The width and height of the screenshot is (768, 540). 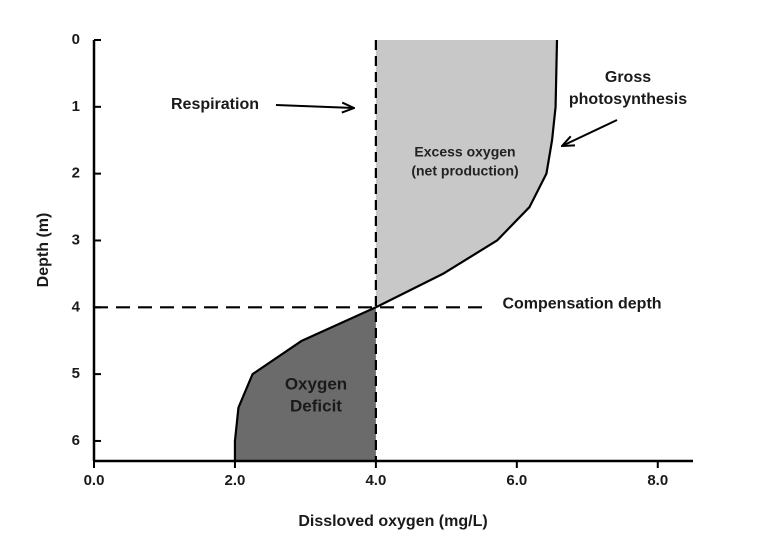 I want to click on y-tick-label: 6, so click(x=76, y=440).